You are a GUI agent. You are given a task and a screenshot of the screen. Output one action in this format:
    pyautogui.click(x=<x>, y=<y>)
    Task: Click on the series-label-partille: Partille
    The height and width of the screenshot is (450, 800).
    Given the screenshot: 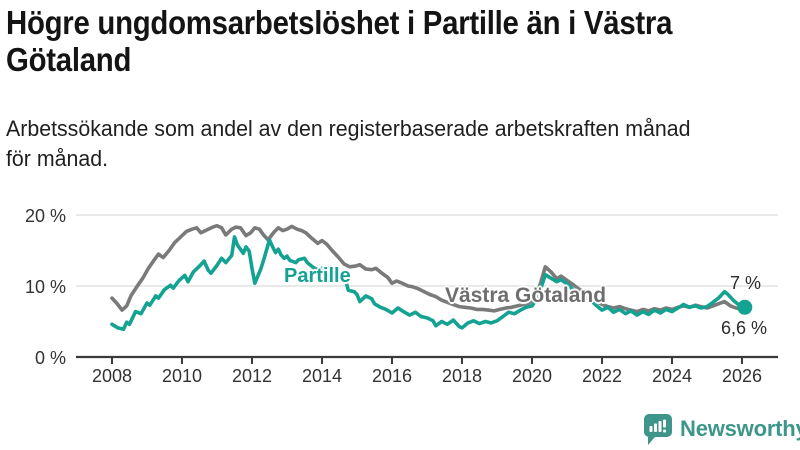 What is the action you would take?
    pyautogui.click(x=317, y=276)
    